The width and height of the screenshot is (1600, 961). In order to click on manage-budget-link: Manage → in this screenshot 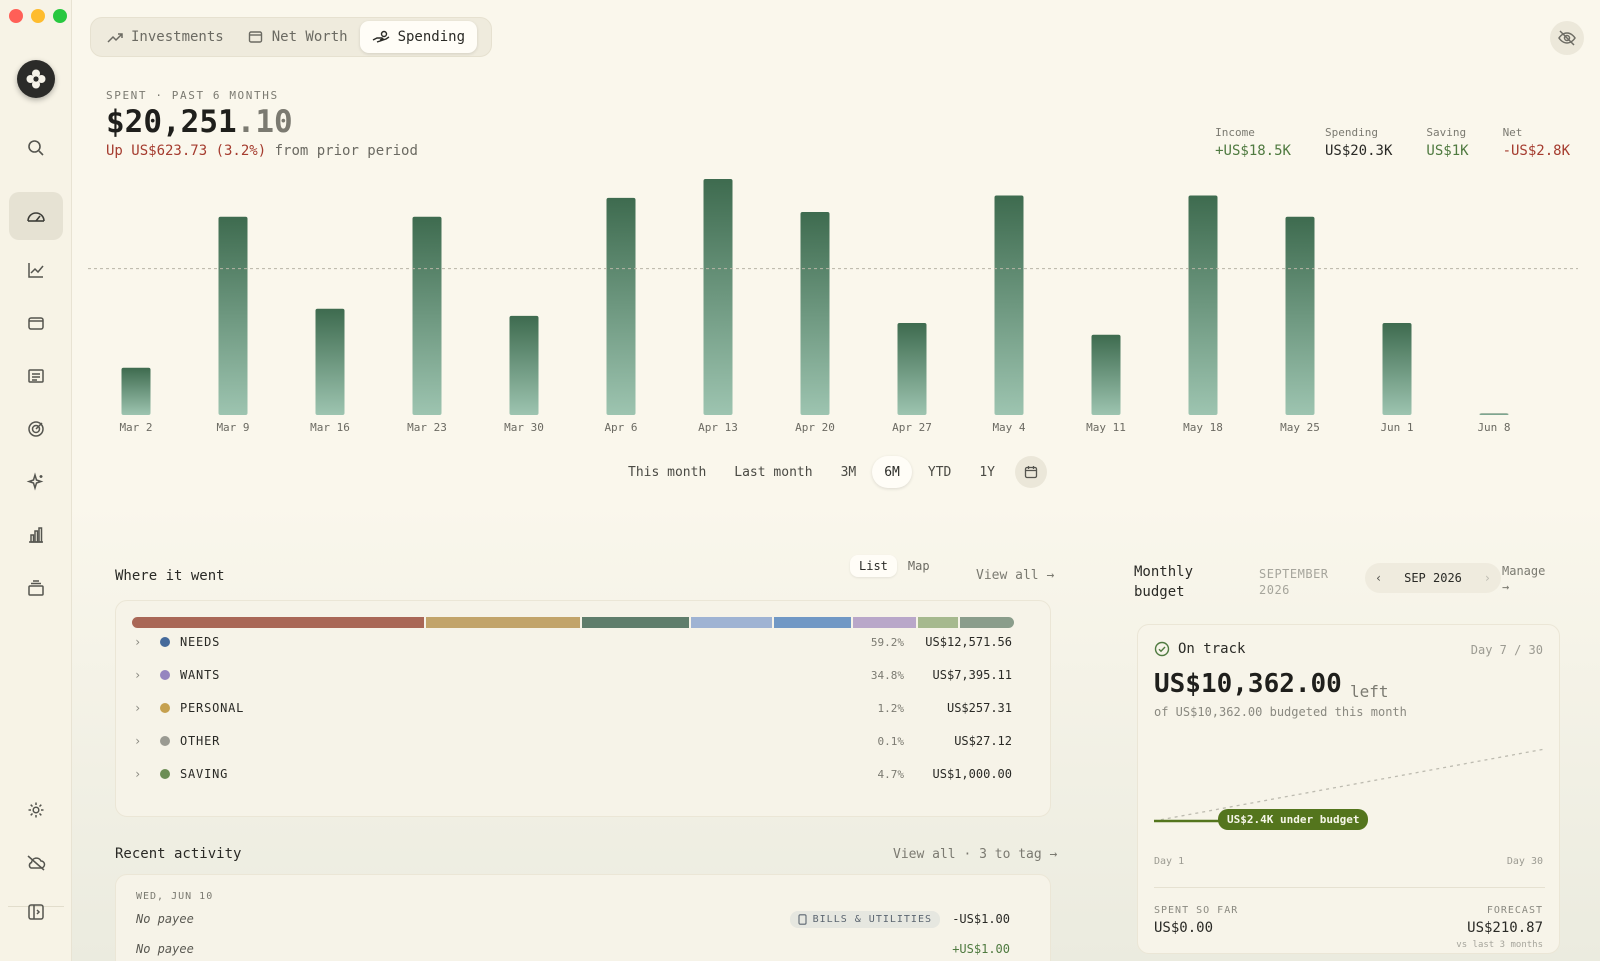, I will do `click(1523, 579)`.